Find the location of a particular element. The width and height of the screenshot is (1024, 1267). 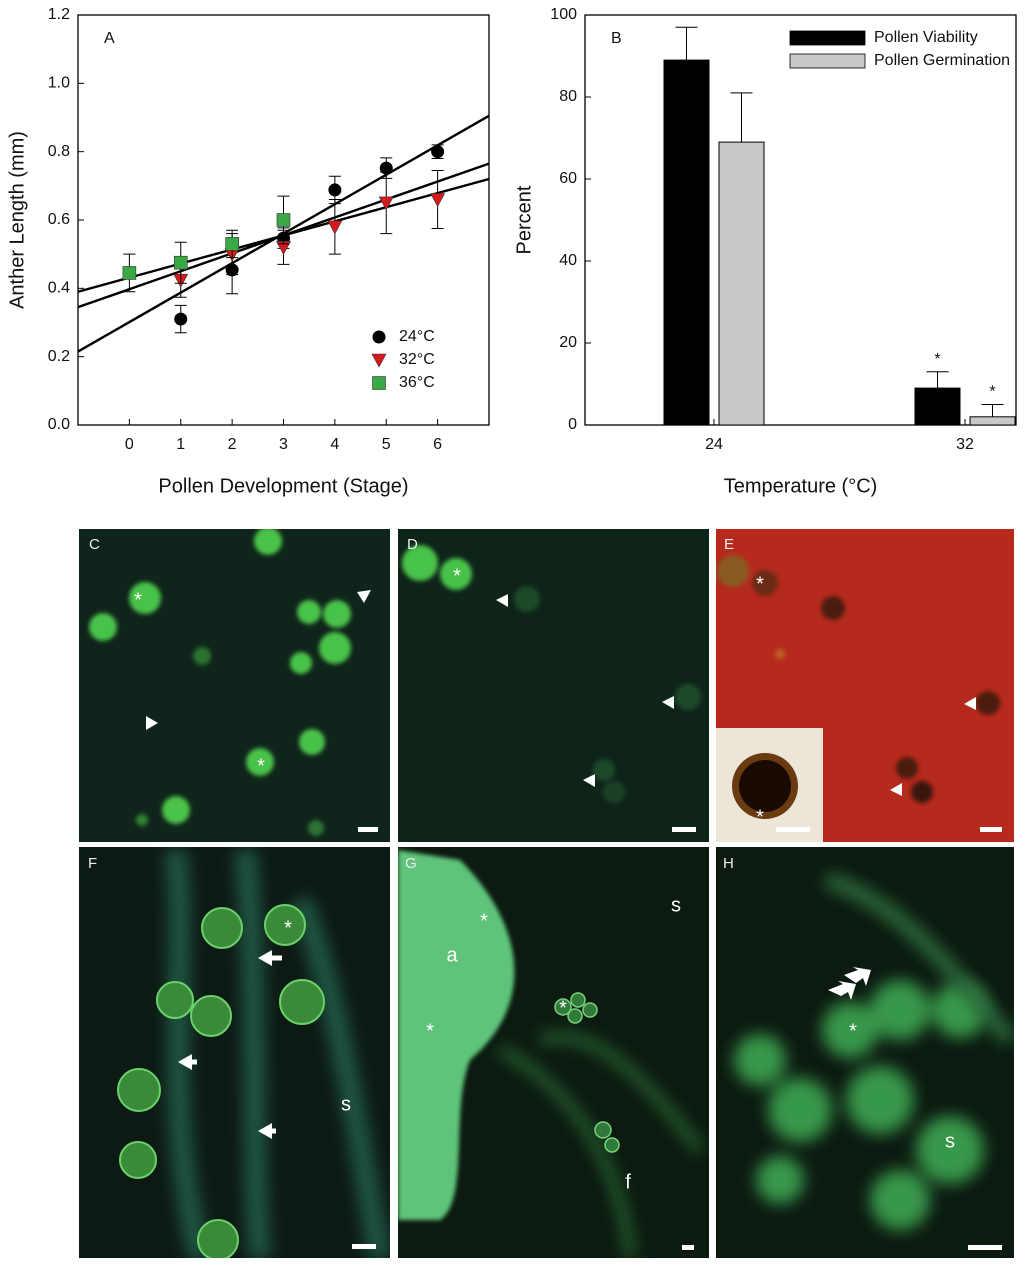

x-tick-label: 4 is located at coordinates (334, 444).